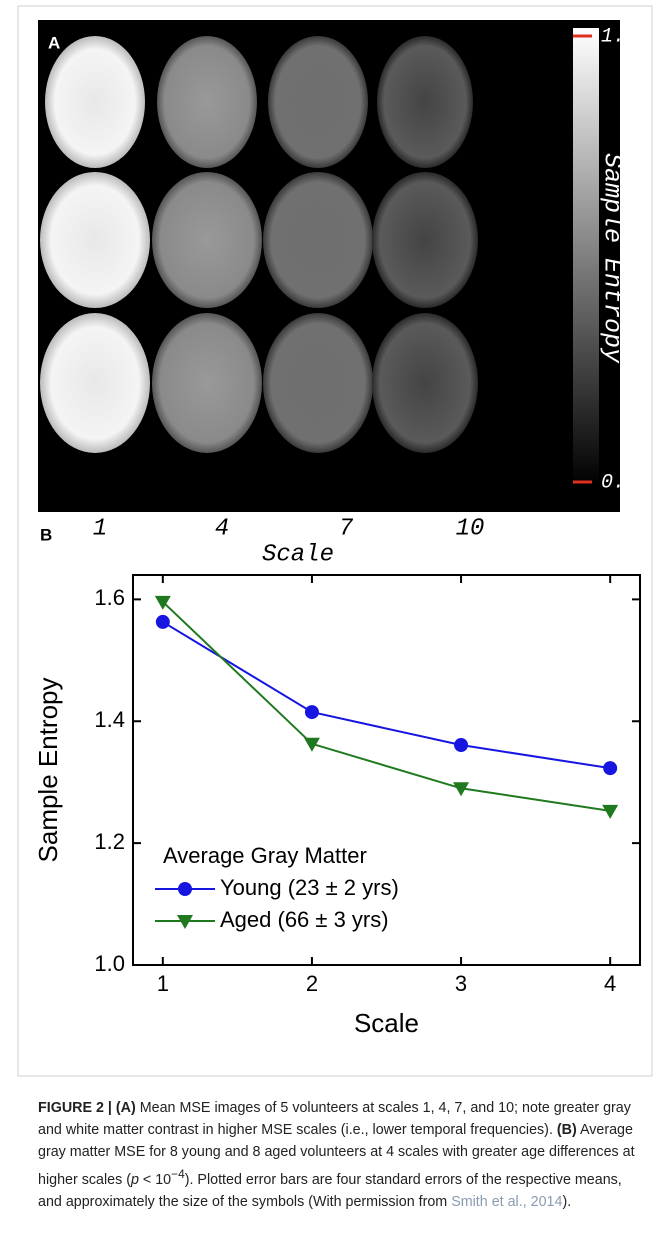 The height and width of the screenshot is (1242, 667). Describe the element at coordinates (470, 528) in the screenshot. I see `scale-label: 10` at that location.